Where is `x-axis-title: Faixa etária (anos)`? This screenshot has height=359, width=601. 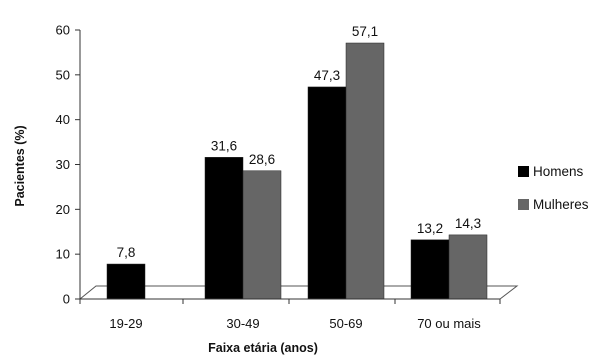 x-axis-title: Faixa etária (anos) is located at coordinates (263, 348).